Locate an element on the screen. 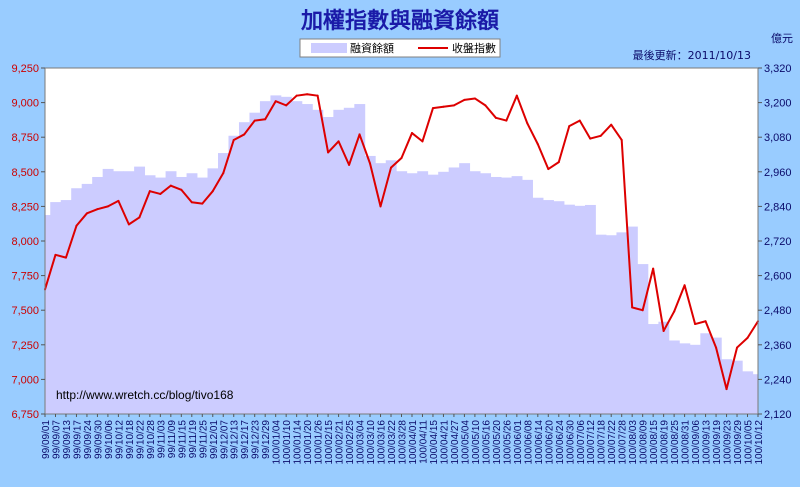  left-tick-label: 7,250 is located at coordinates (25, 346).